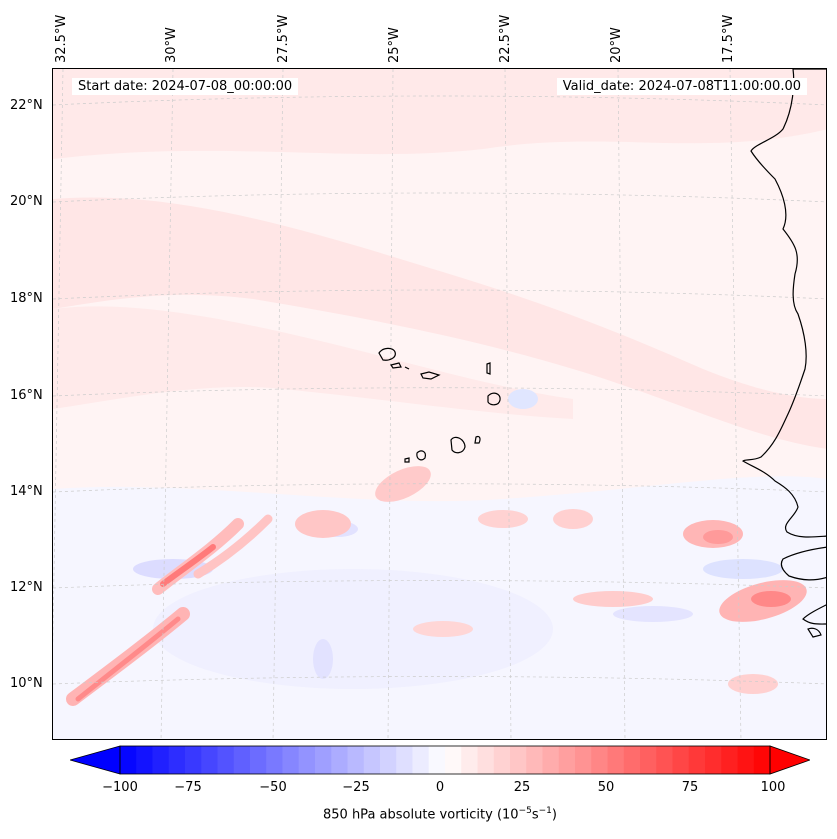 Image resolution: width=837 pixels, height=839 pixels. I want to click on lat-label-20n: 20°N, so click(26, 201).